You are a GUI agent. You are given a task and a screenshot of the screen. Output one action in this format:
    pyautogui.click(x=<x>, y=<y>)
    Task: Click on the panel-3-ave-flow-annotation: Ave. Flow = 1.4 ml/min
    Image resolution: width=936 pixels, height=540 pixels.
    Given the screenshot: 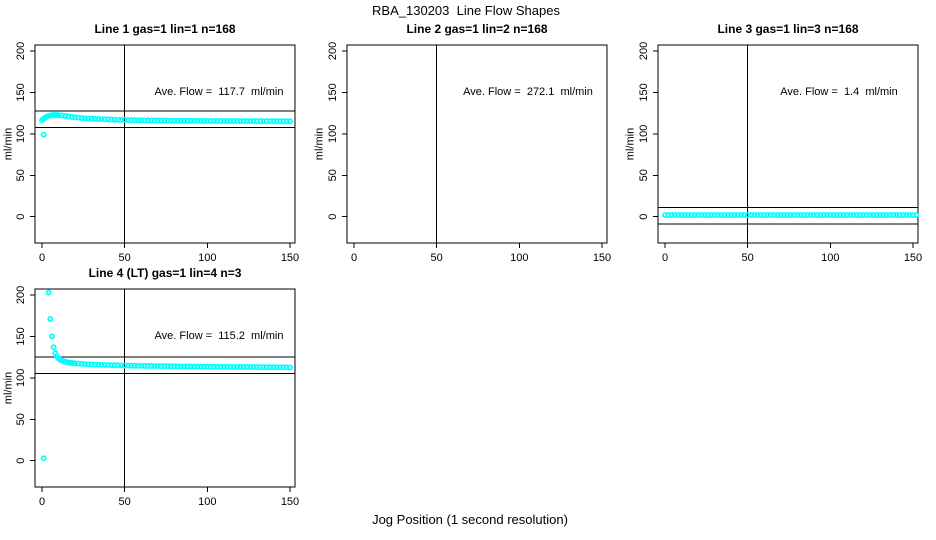 What is the action you would take?
    pyautogui.click(x=839, y=92)
    